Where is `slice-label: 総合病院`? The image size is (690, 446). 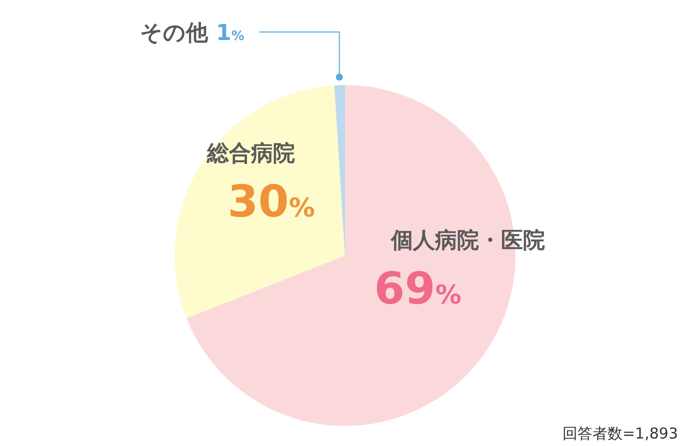
slice-label: 総合病院 is located at coordinates (251, 154).